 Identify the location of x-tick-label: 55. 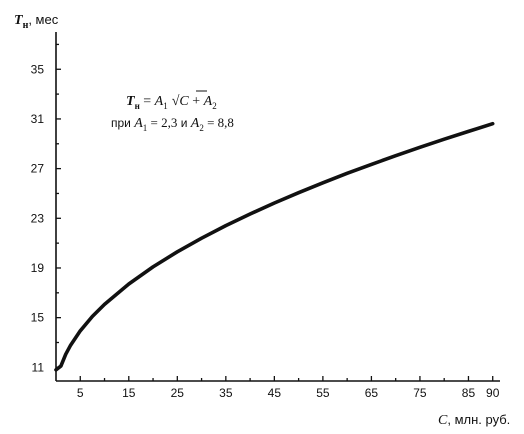
(323, 393).